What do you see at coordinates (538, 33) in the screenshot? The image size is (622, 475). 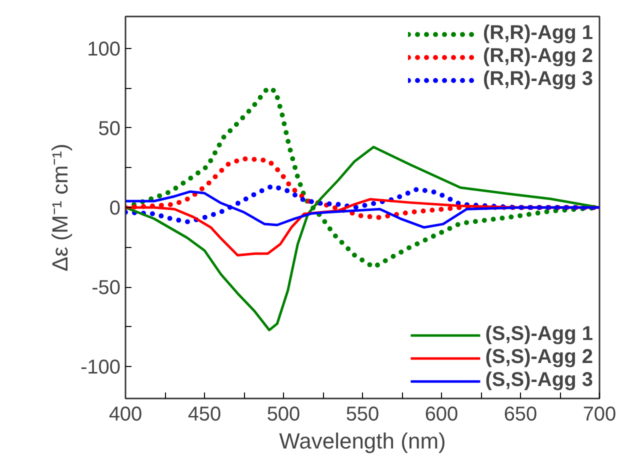 I see `legend-label: (R,R)-Agg 1` at bounding box center [538, 33].